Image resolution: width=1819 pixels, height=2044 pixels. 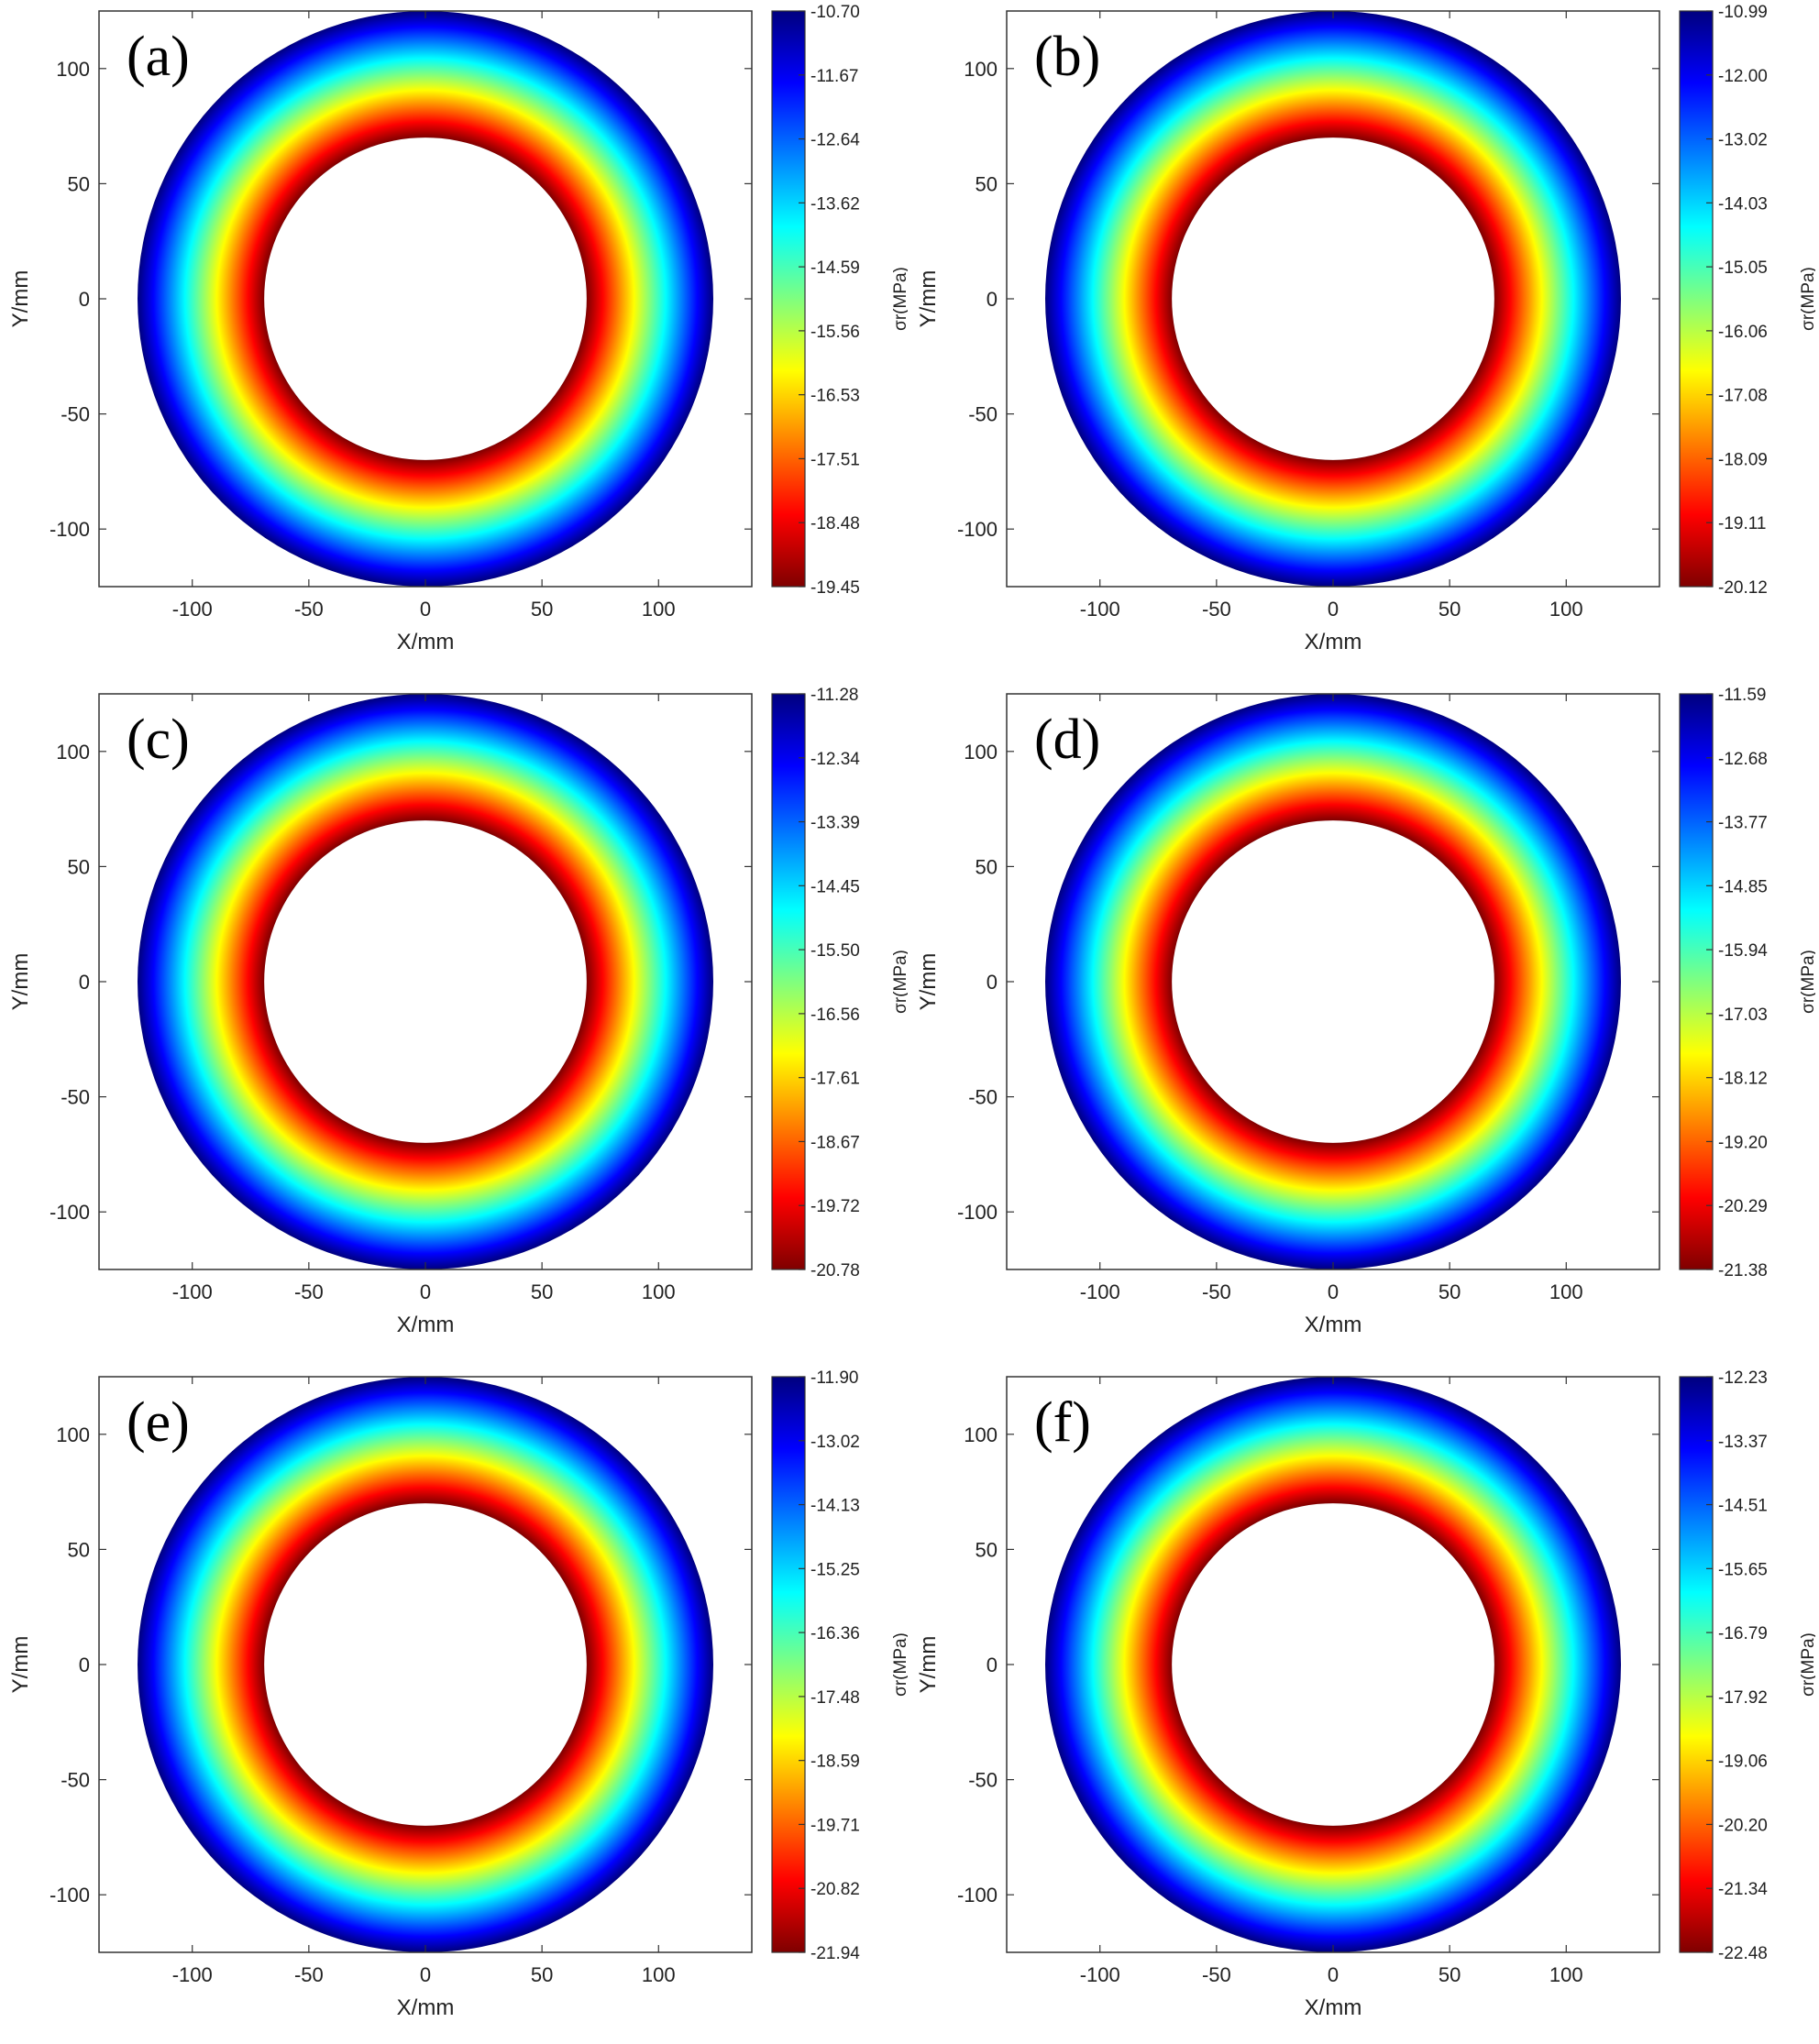 I want to click on colorbar-tick-label: -18.48, so click(x=835, y=524).